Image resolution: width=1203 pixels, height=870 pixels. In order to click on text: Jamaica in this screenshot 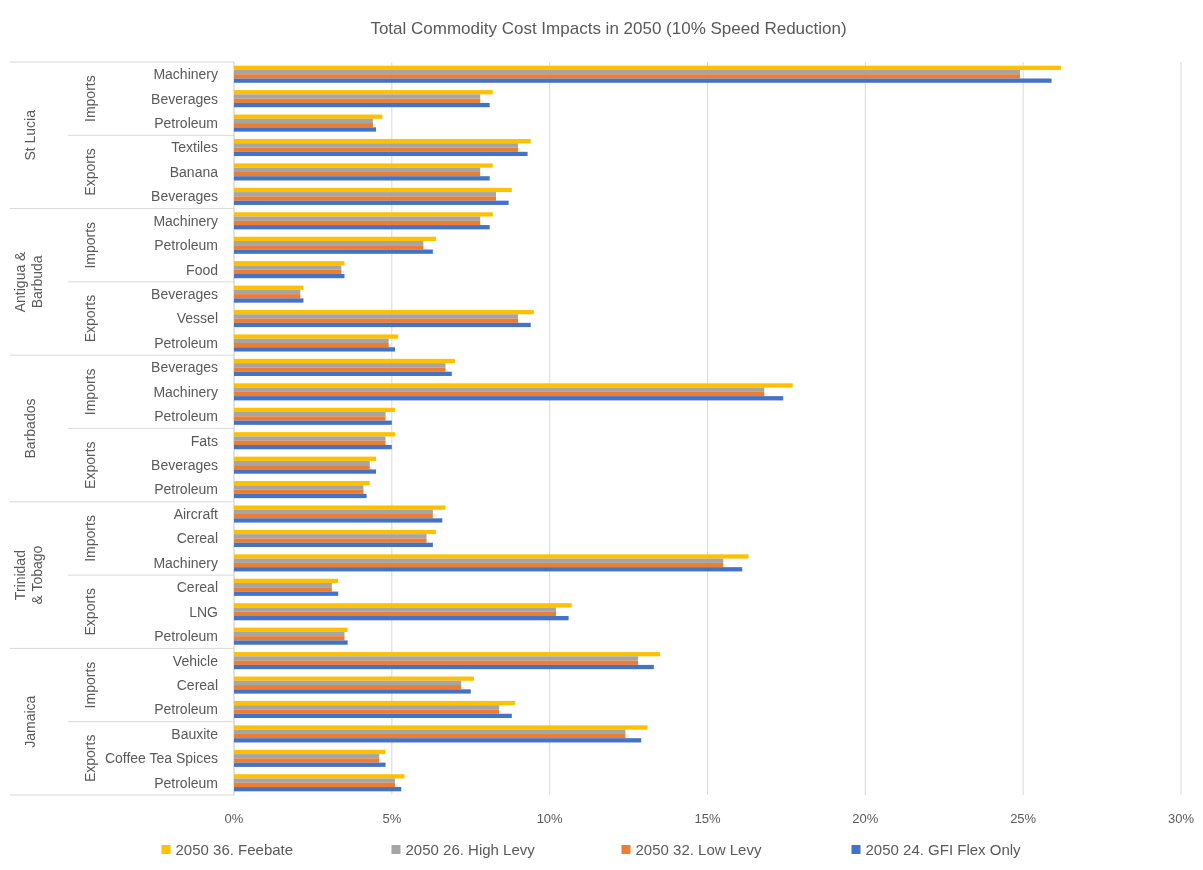, I will do `click(29, 721)`.